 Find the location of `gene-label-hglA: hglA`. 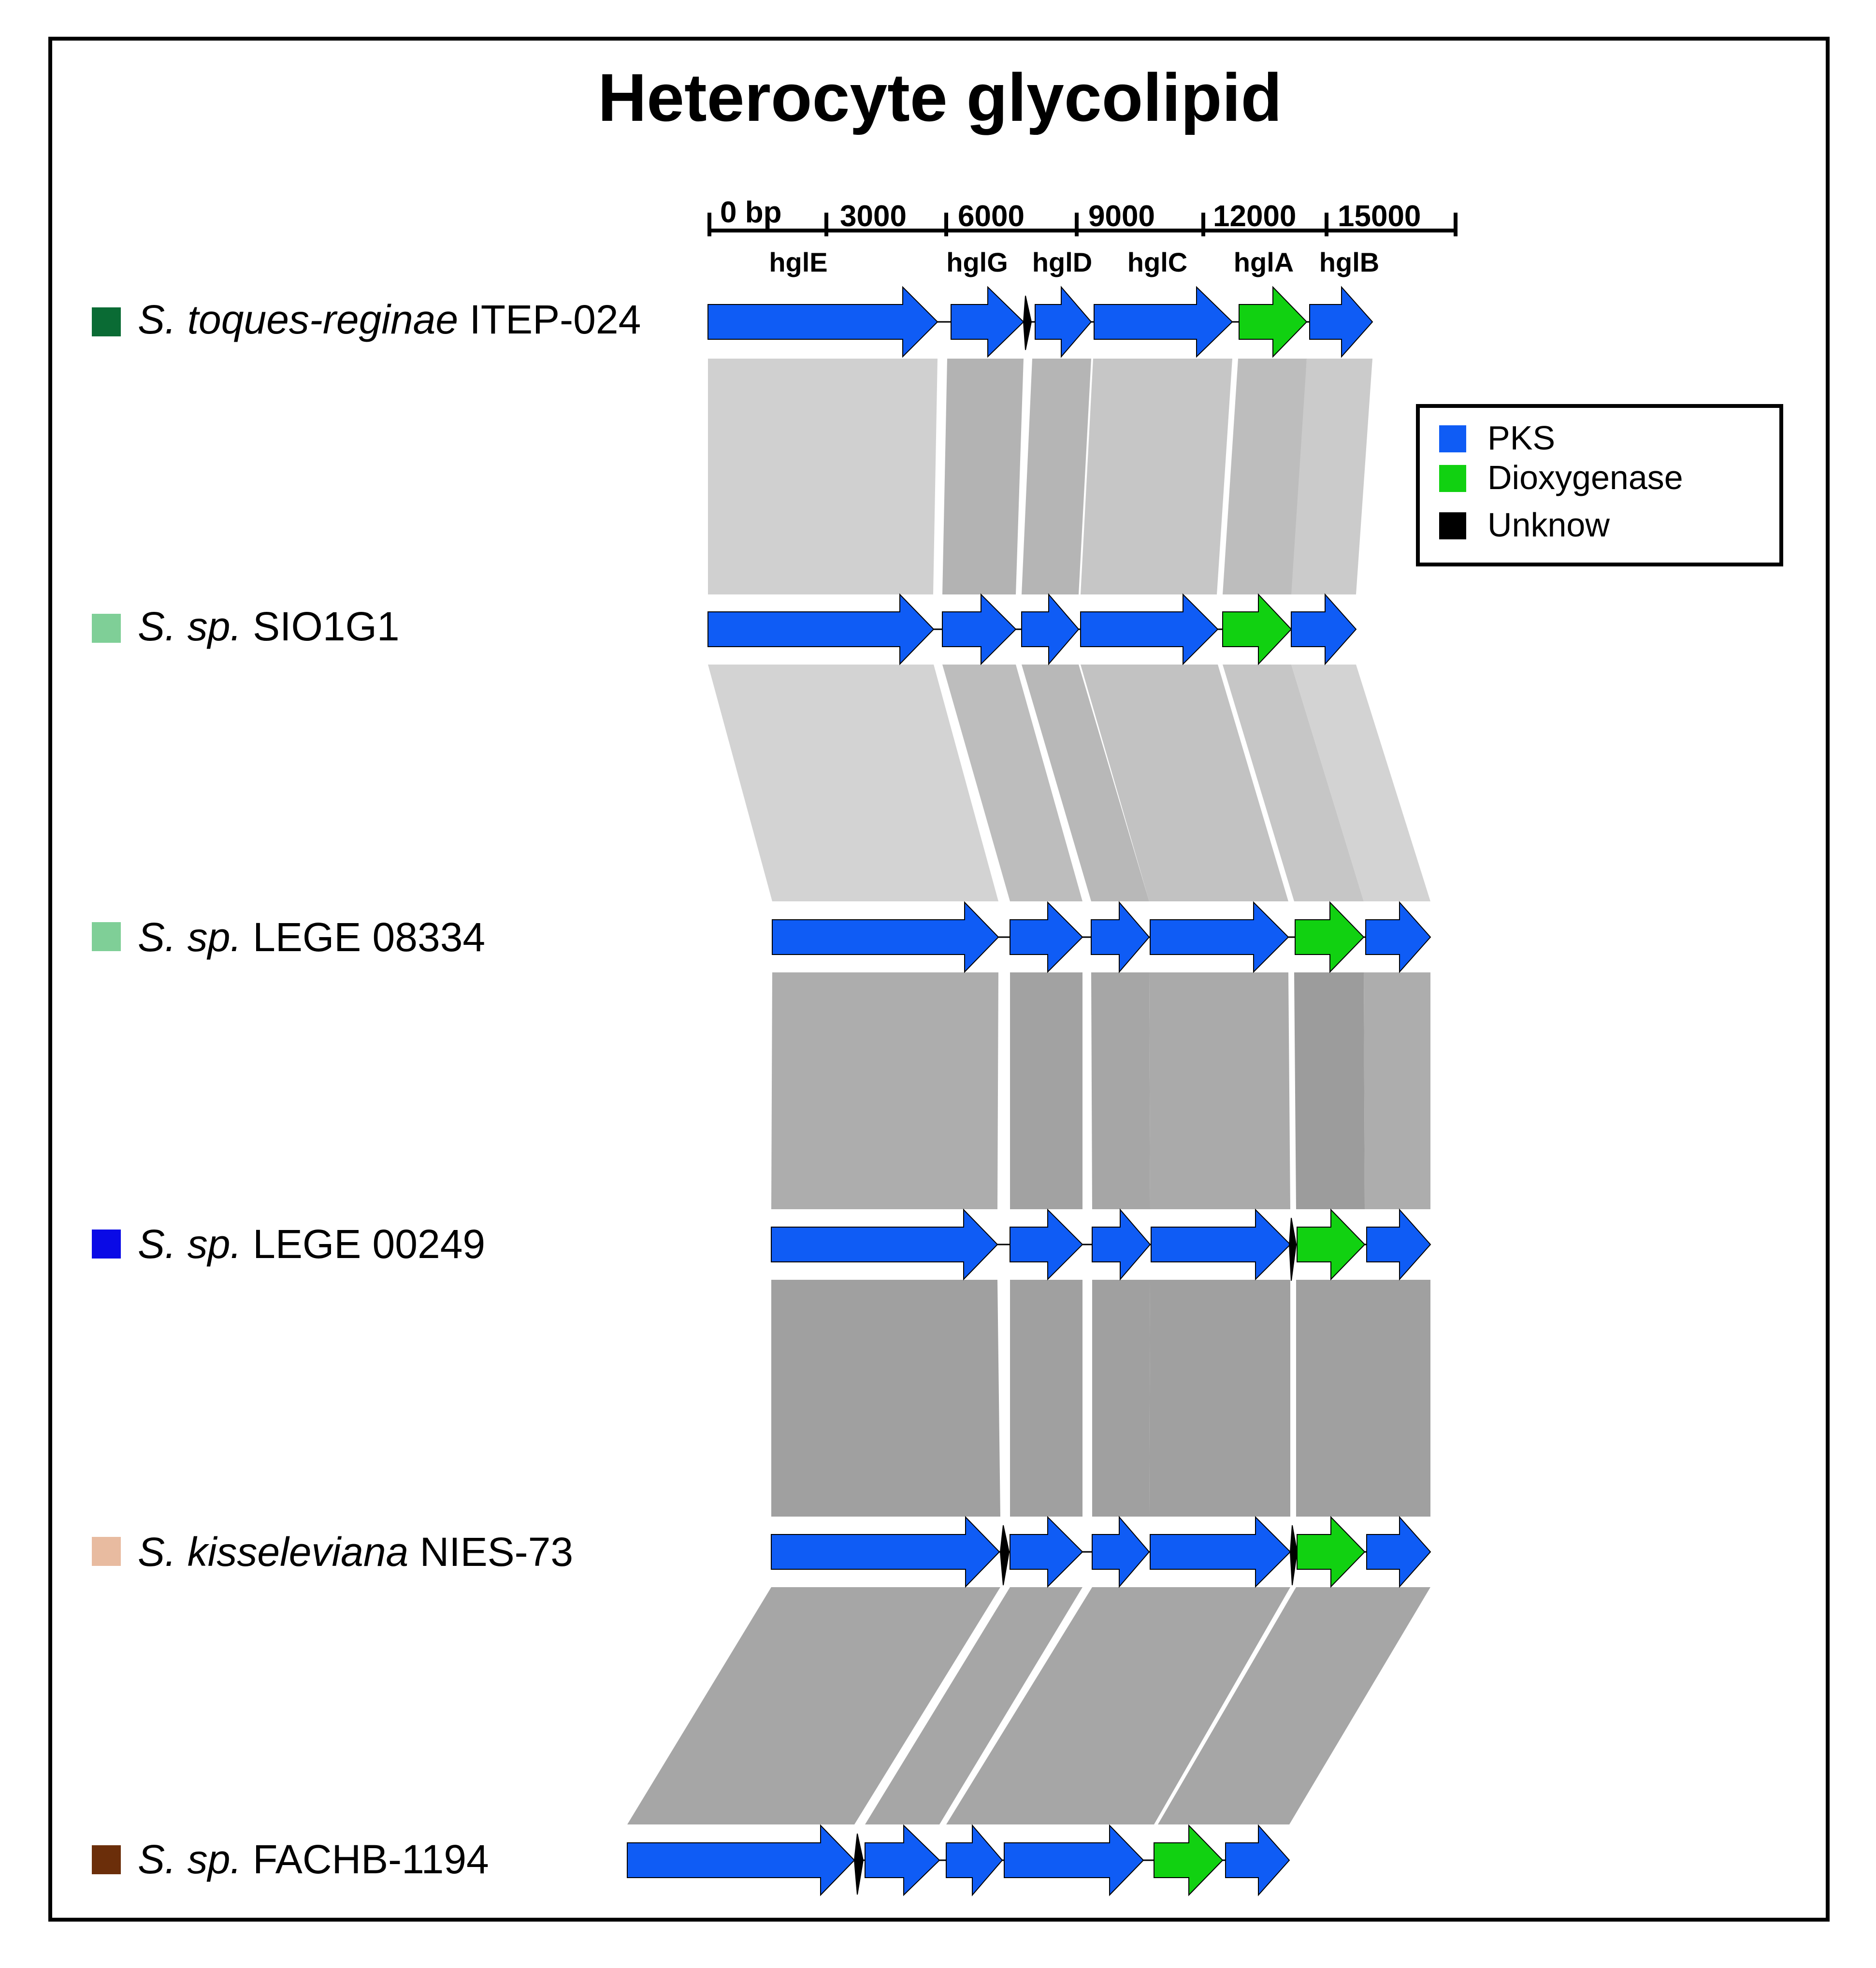

gene-label-hglA: hglA is located at coordinates (1264, 262).